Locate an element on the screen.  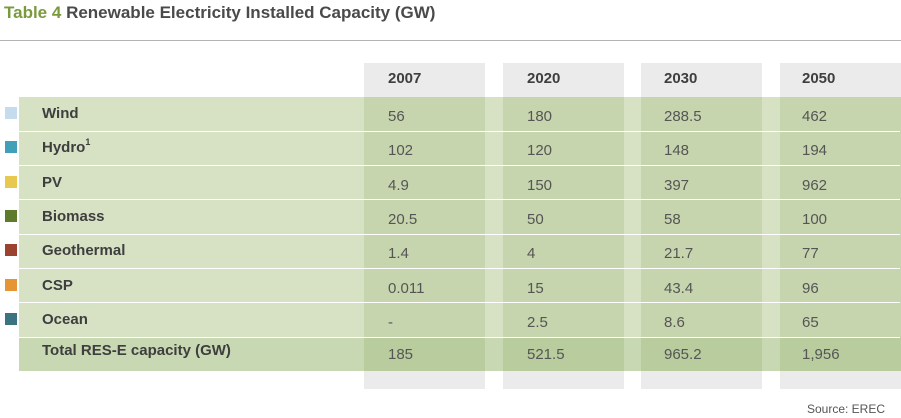
table-cell: 150 is located at coordinates (540, 185).